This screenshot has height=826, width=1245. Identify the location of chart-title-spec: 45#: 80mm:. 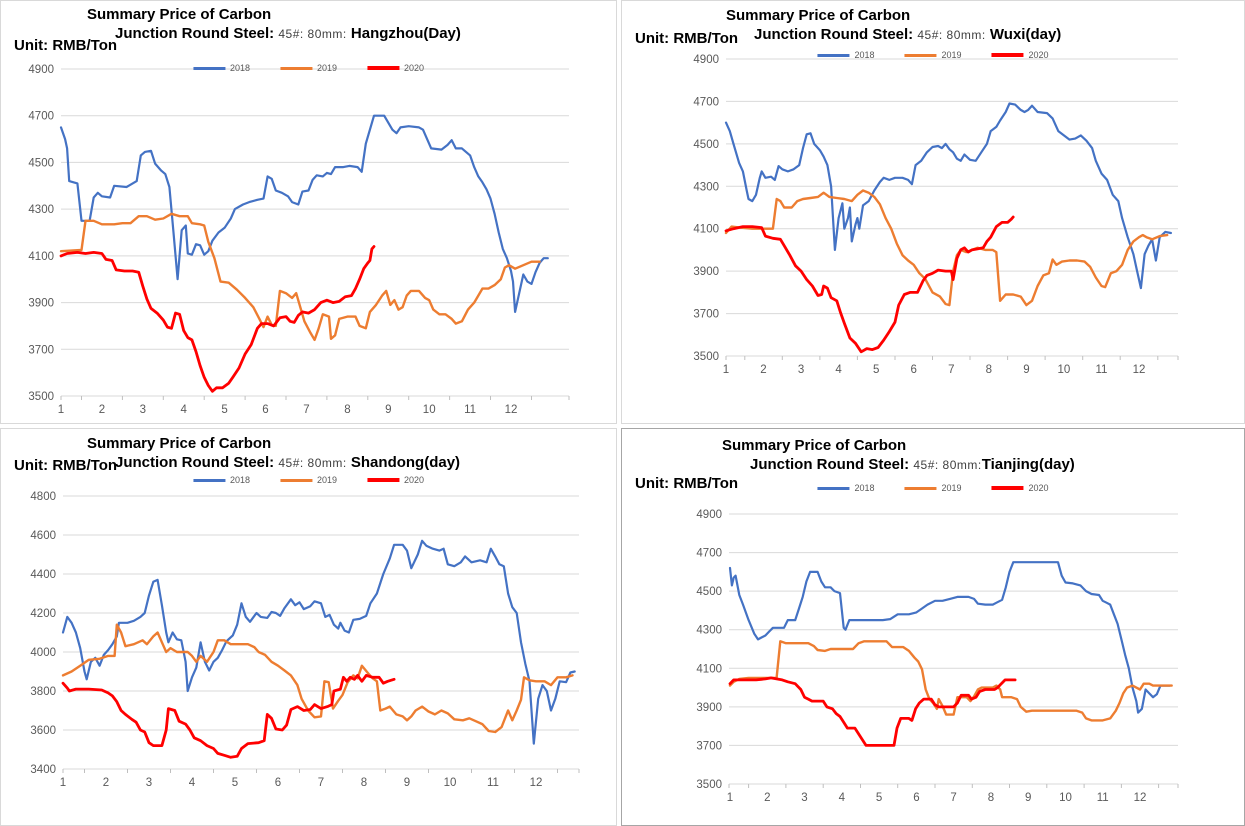
(951, 35).